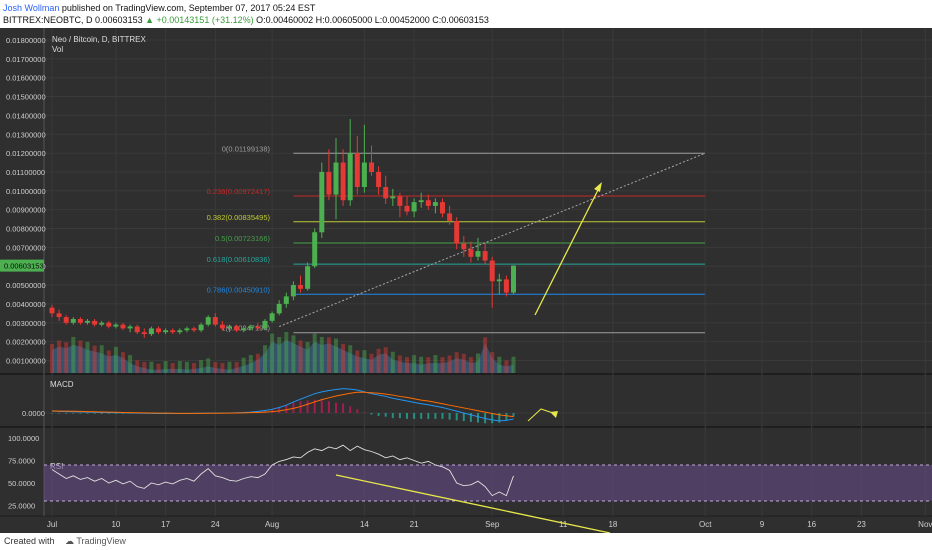 This screenshot has height=550, width=932. Describe the element at coordinates (492, 239) in the screenshot. I see `fib-trend-line` at that location.